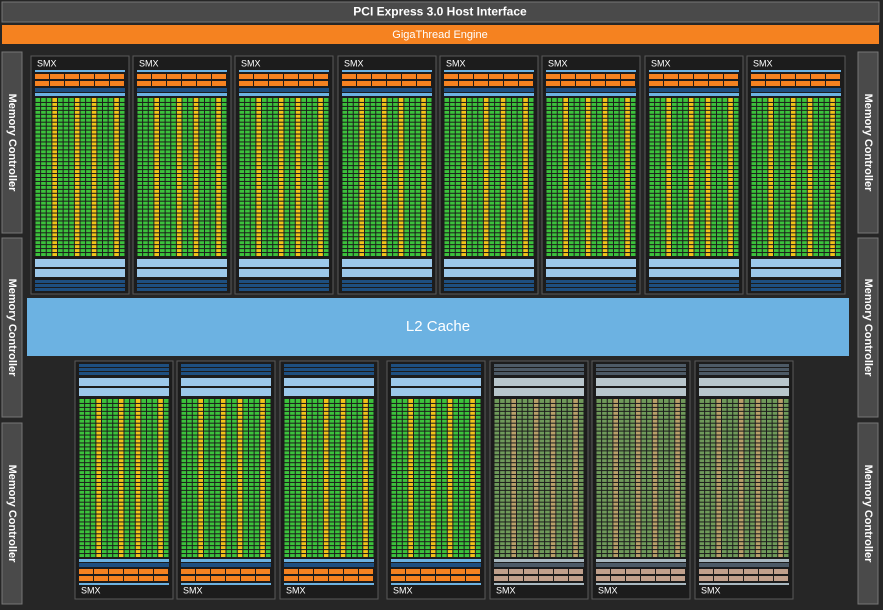 The image size is (883, 610). What do you see at coordinates (796, 273) in the screenshot?
I see `l1-cache` at bounding box center [796, 273].